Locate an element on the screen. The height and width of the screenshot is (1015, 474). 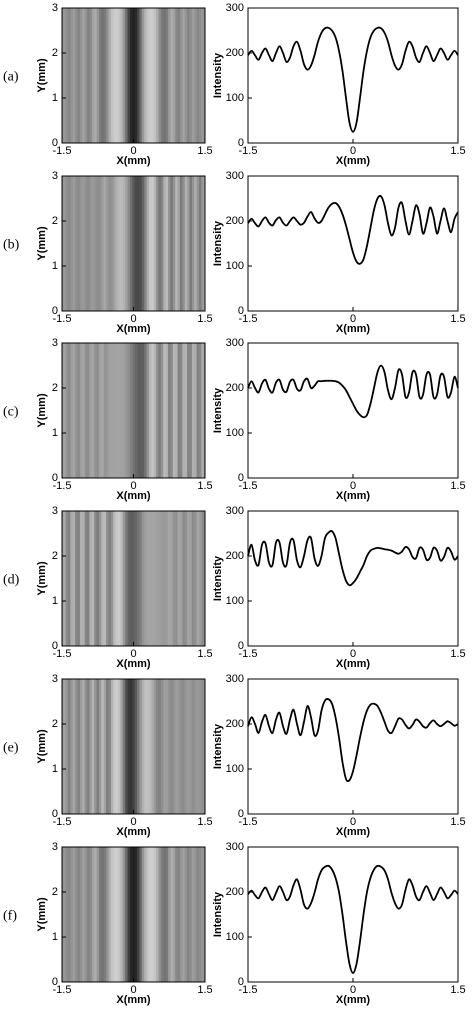
y-axis-label: Y(mm) is located at coordinates (42, 914).